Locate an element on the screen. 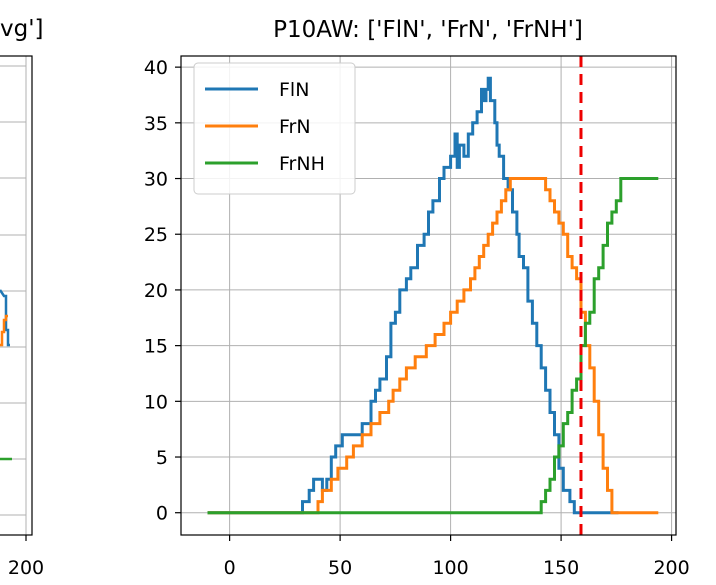 The width and height of the screenshot is (716, 585). y-tick-label: 15 is located at coordinates (156, 347).